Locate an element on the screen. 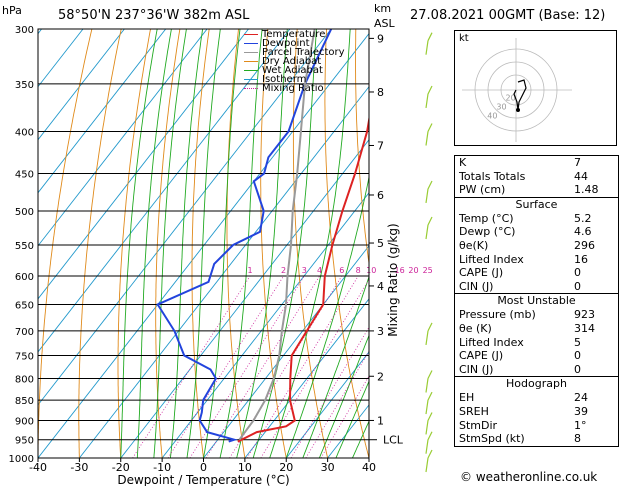 The image size is (629, 486). hodograph-unit-label: kt is located at coordinates (464, 38).